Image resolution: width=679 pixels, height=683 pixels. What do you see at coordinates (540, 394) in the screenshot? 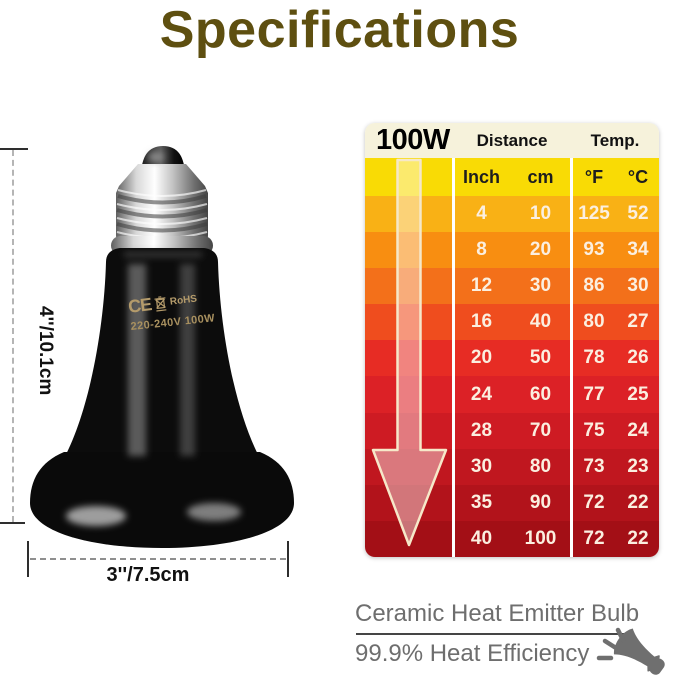
I see `cell-cm: 60` at bounding box center [540, 394].